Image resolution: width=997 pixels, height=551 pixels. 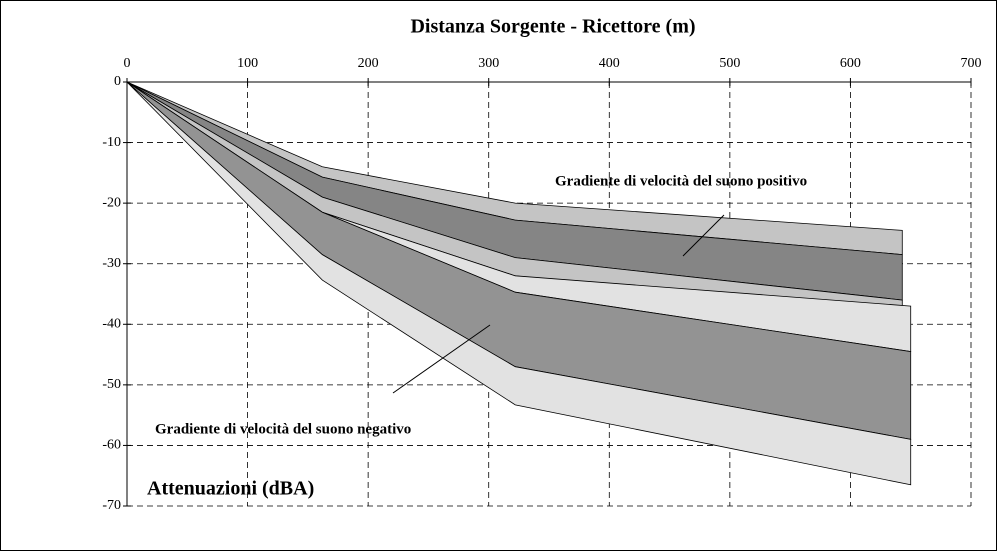 What do you see at coordinates (247, 63) in the screenshot?
I see `x-tick-label: 100` at bounding box center [247, 63].